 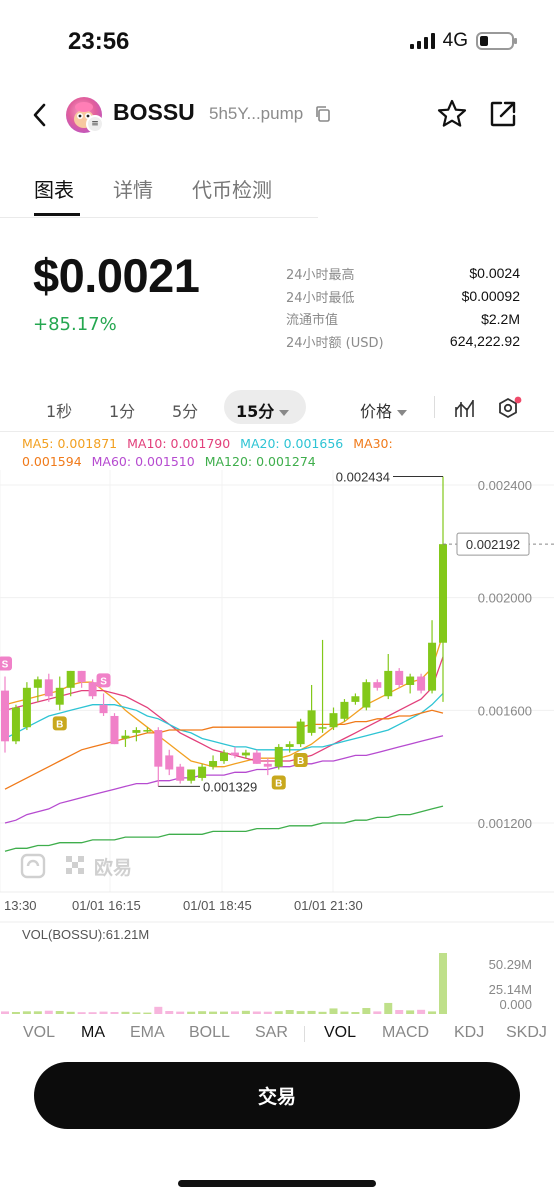 What do you see at coordinates (224, 749) in the screenshot?
I see `ma30-line` at bounding box center [224, 749].